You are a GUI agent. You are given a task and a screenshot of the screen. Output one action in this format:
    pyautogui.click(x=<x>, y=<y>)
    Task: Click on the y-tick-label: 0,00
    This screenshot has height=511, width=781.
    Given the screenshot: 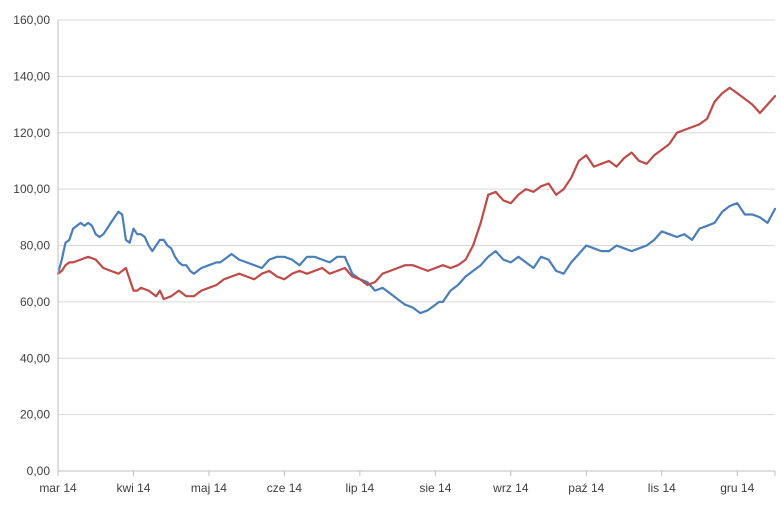 What is the action you would take?
    pyautogui.click(x=39, y=471)
    